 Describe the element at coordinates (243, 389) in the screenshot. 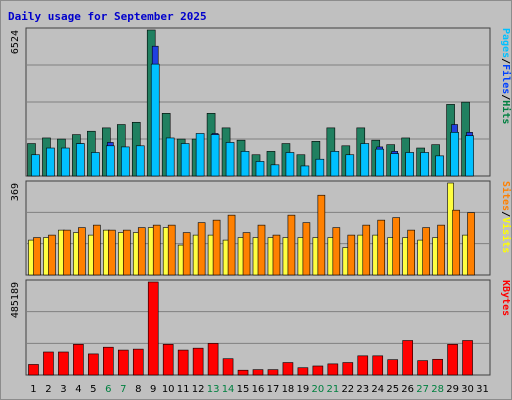

I see `x-tick-day-15: 15` at that location.